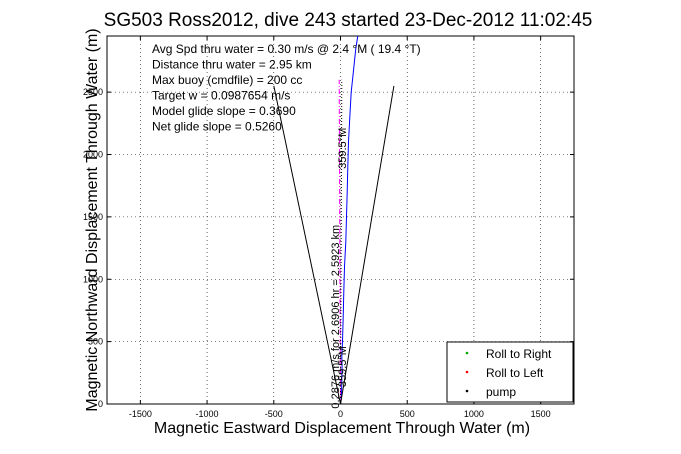  I want to click on x-tick-label: 1500, so click(541, 414).